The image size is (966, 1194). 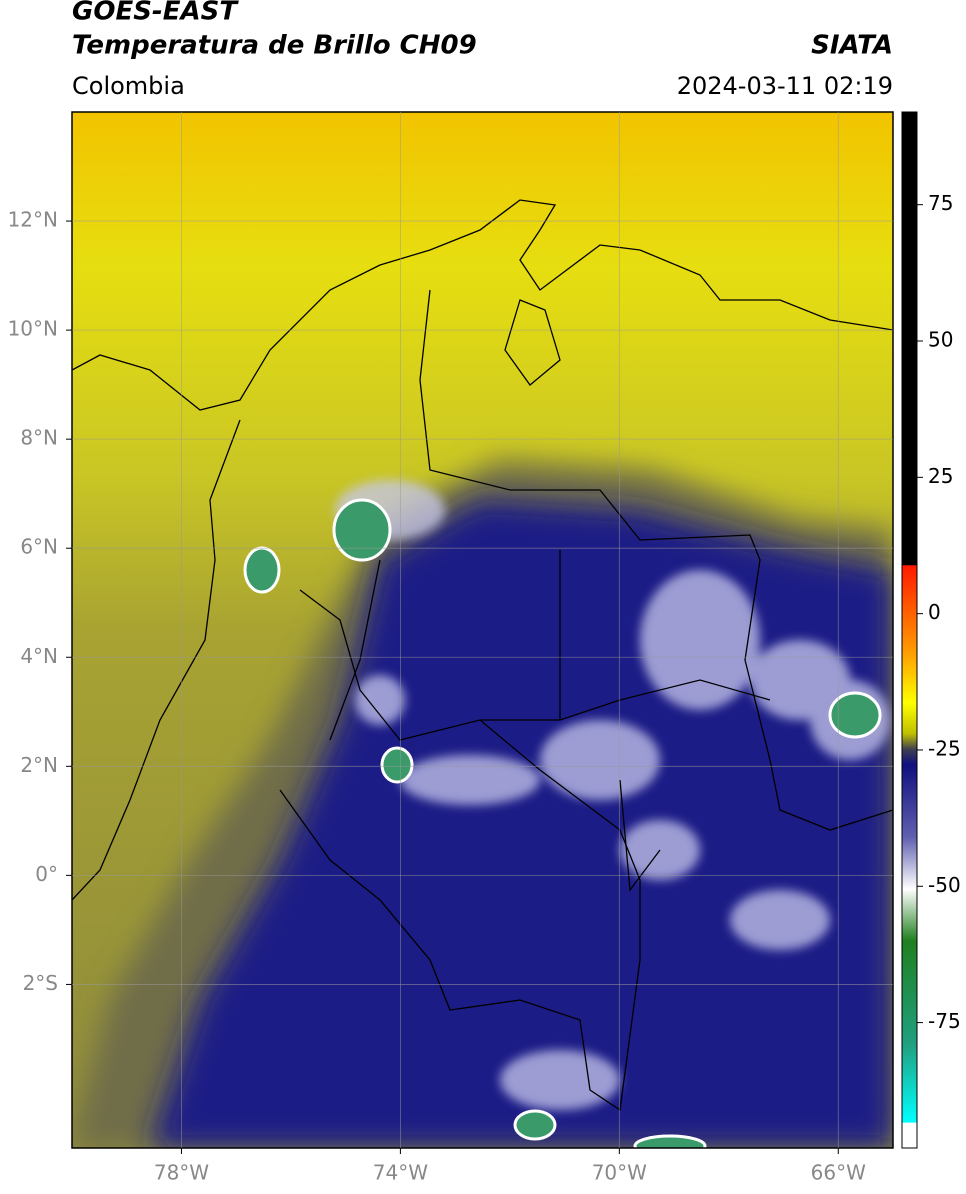 What do you see at coordinates (33, 329) in the screenshot?
I see `lat-tick-label: 10°N` at bounding box center [33, 329].